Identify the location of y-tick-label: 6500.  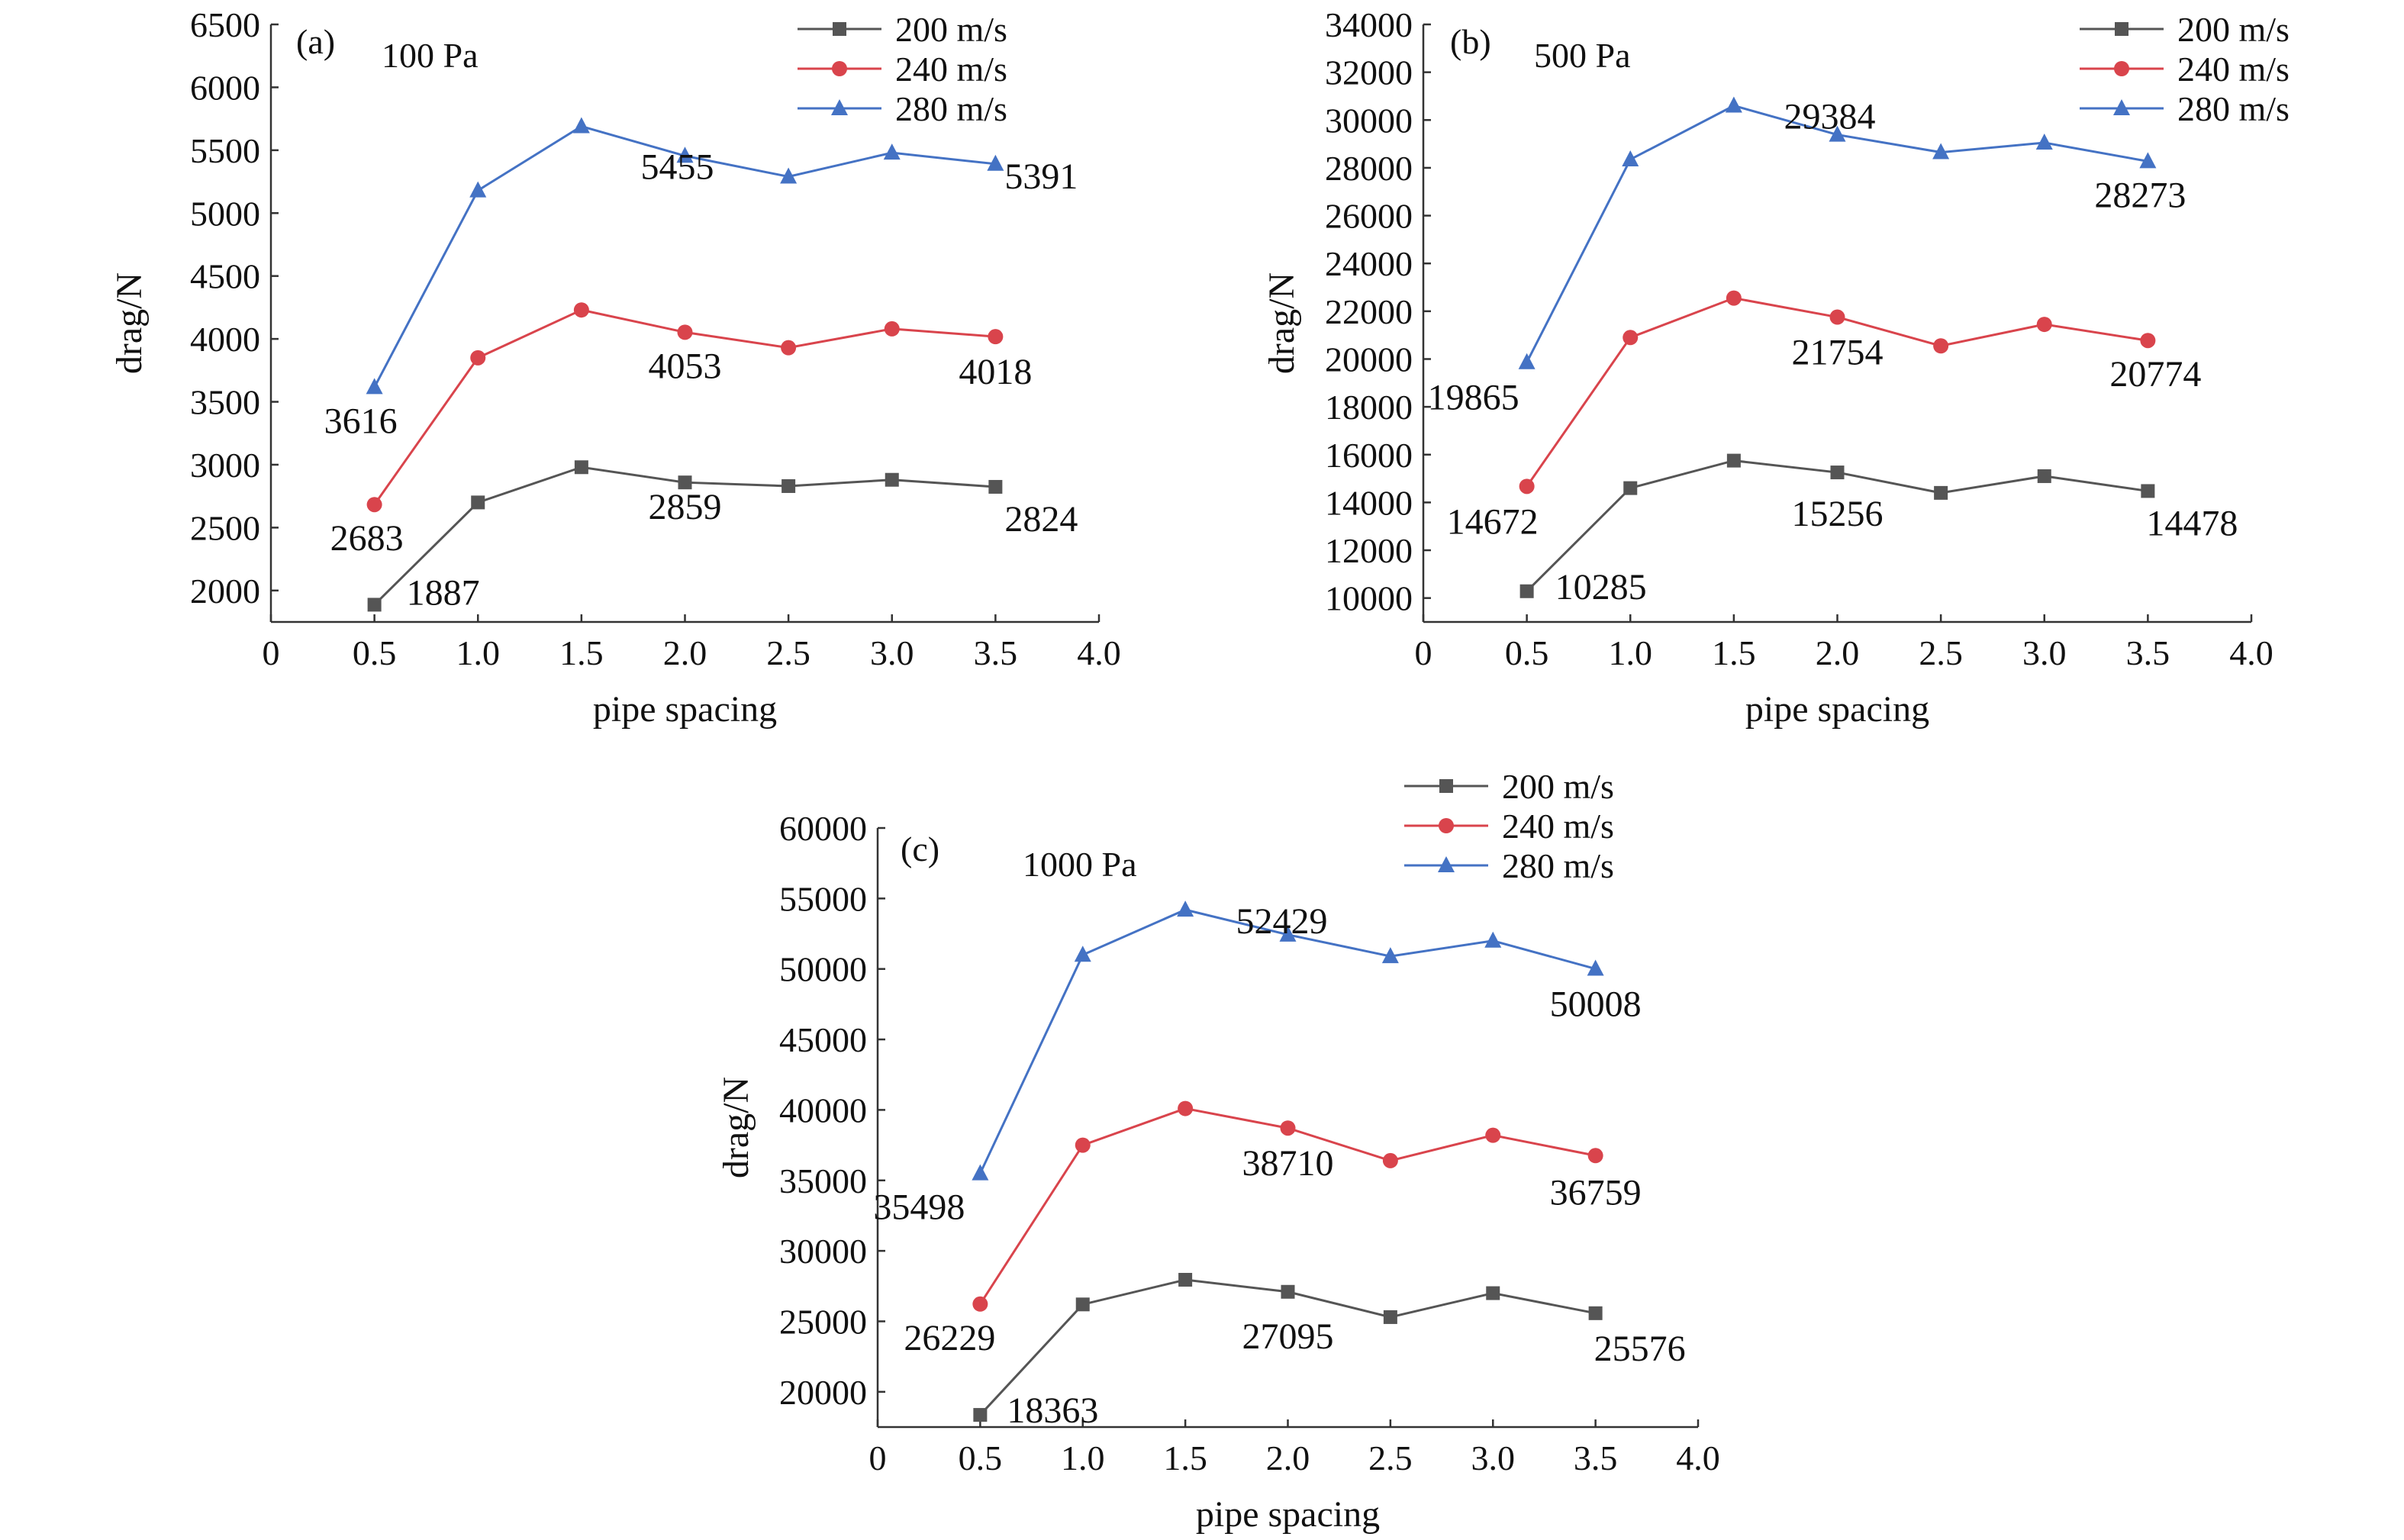
(225, 25).